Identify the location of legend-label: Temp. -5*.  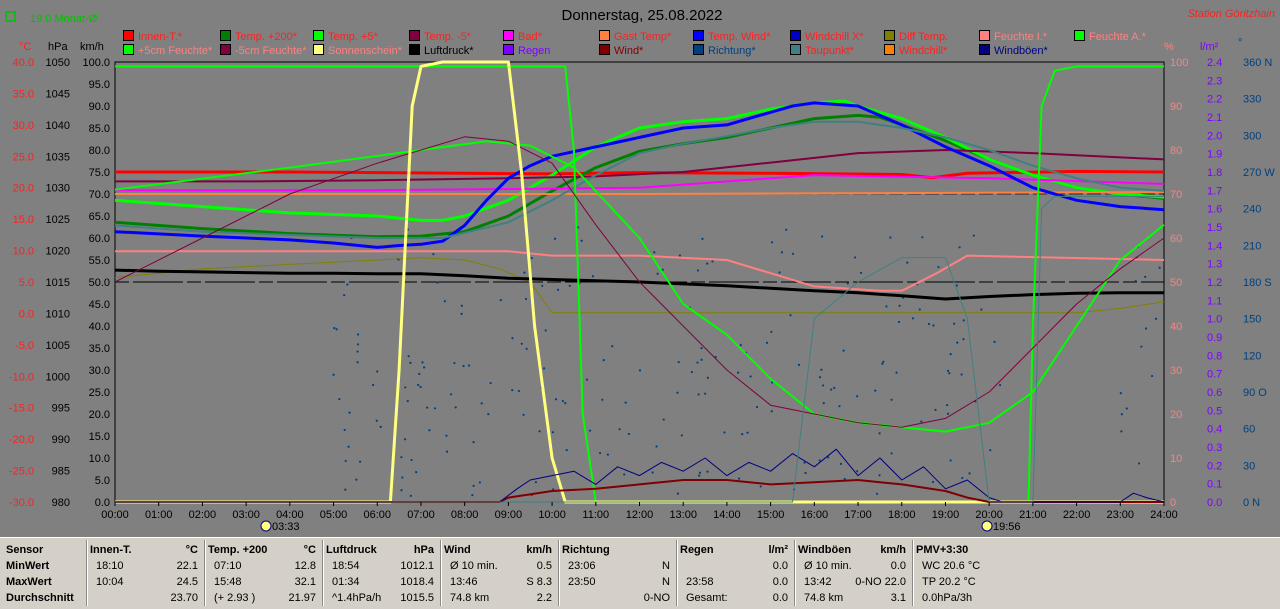
(448, 37).